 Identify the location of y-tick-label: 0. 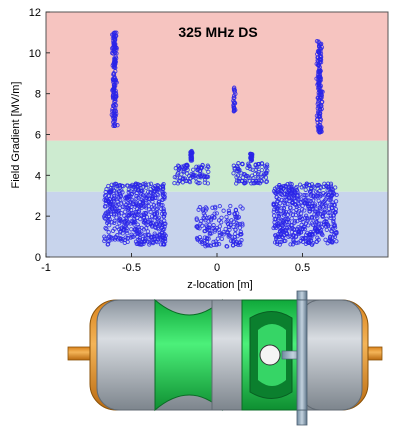
(38, 258).